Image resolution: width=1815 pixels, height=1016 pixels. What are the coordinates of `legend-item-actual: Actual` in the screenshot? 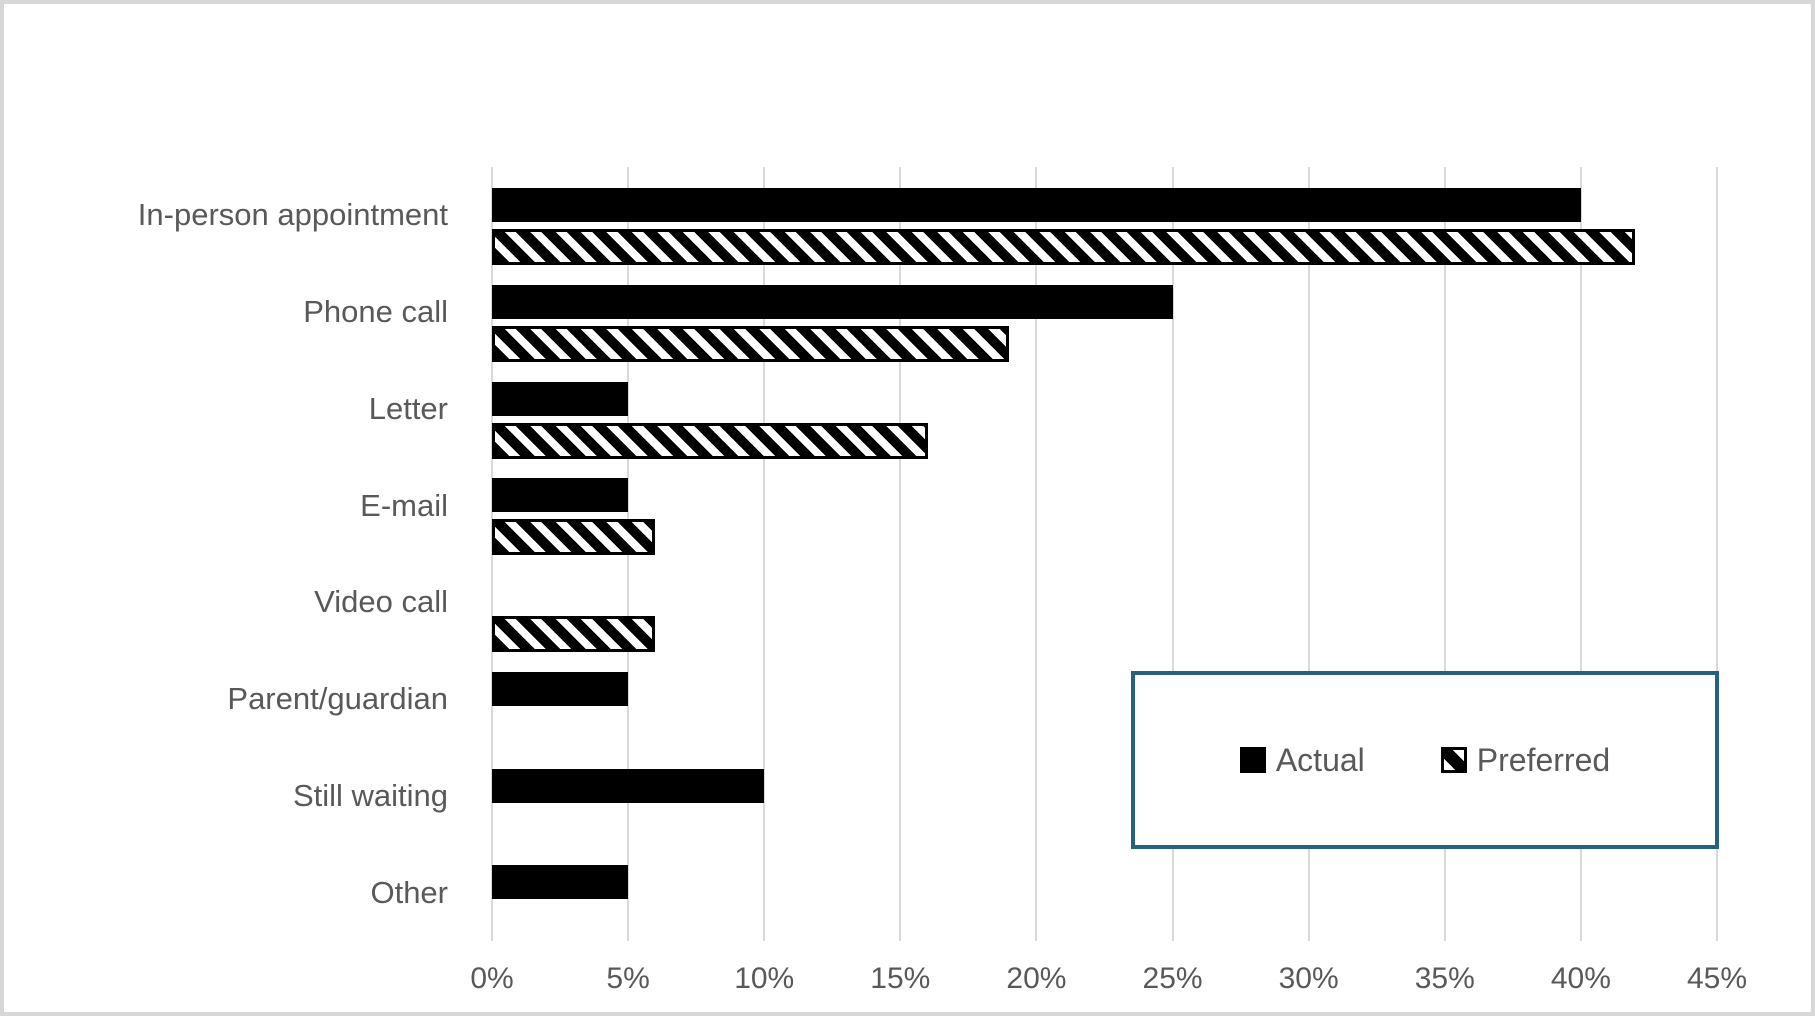 It's located at (1302, 760).